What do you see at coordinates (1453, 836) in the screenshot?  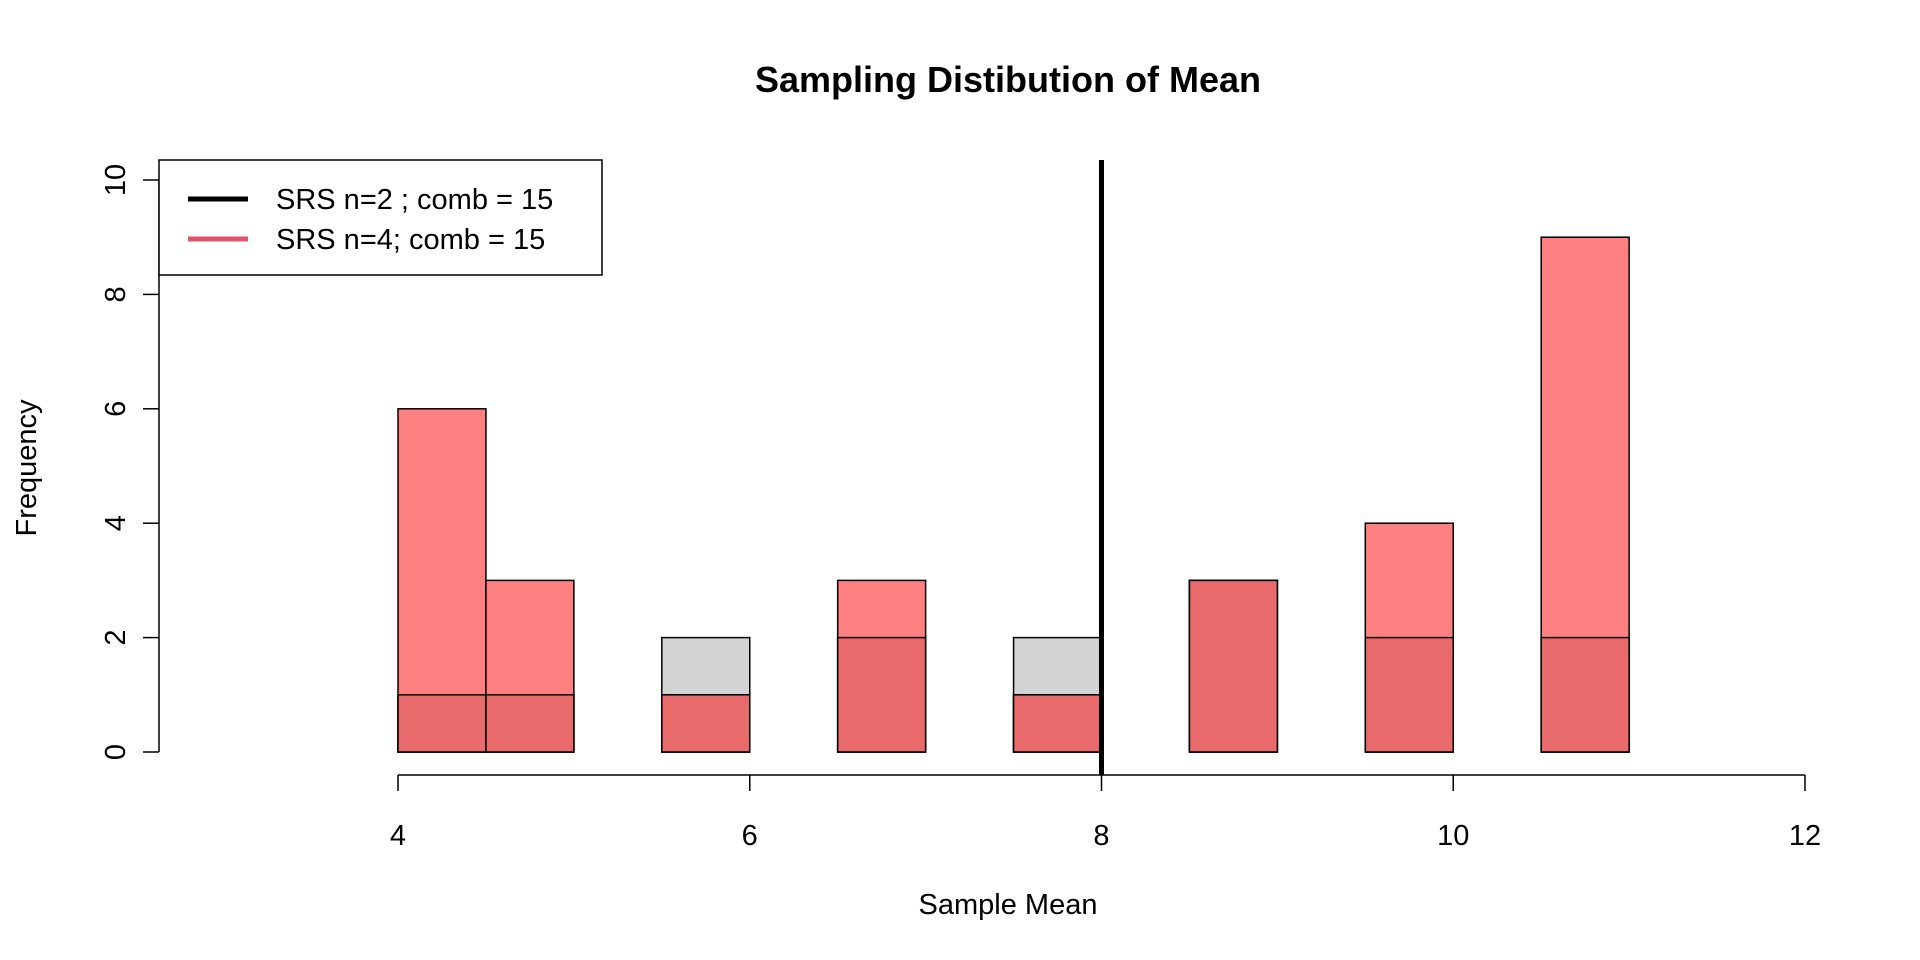 I see `x-tick-label: 10` at bounding box center [1453, 836].